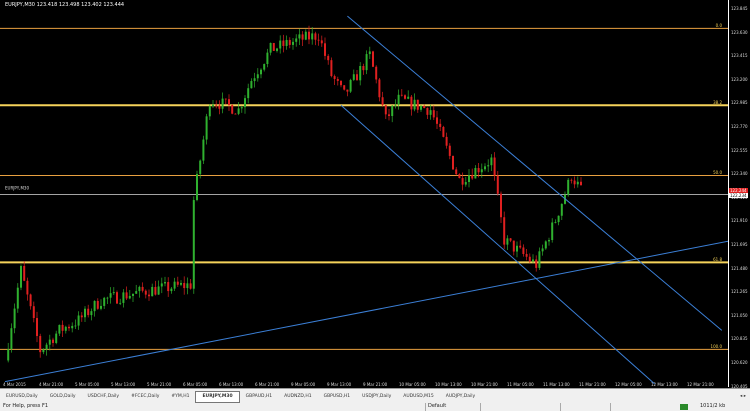 This screenshot has width=750, height=411. Describe the element at coordinates (739, 8) in the screenshot. I see `price-tick: 123.845` at that location.